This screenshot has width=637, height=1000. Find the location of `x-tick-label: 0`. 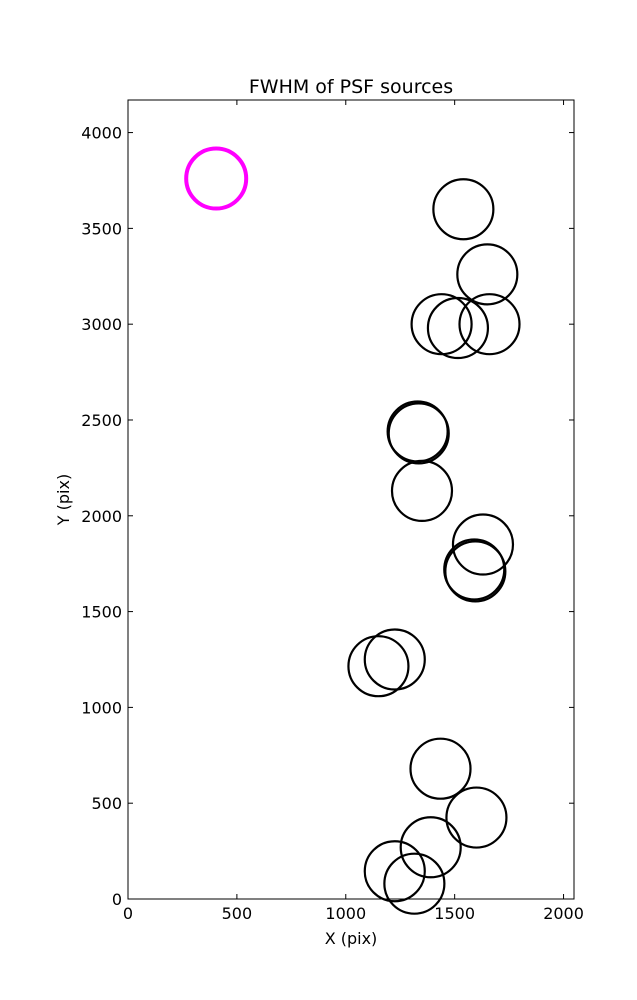

x-tick-label: 0 is located at coordinates (128, 913).